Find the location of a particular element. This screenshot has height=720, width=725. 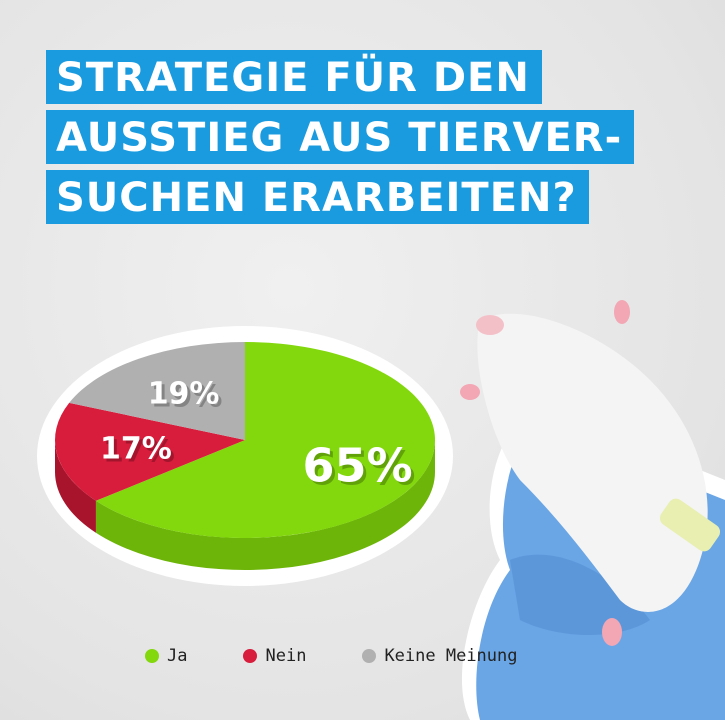

legend-dot-ja is located at coordinates (152, 656).